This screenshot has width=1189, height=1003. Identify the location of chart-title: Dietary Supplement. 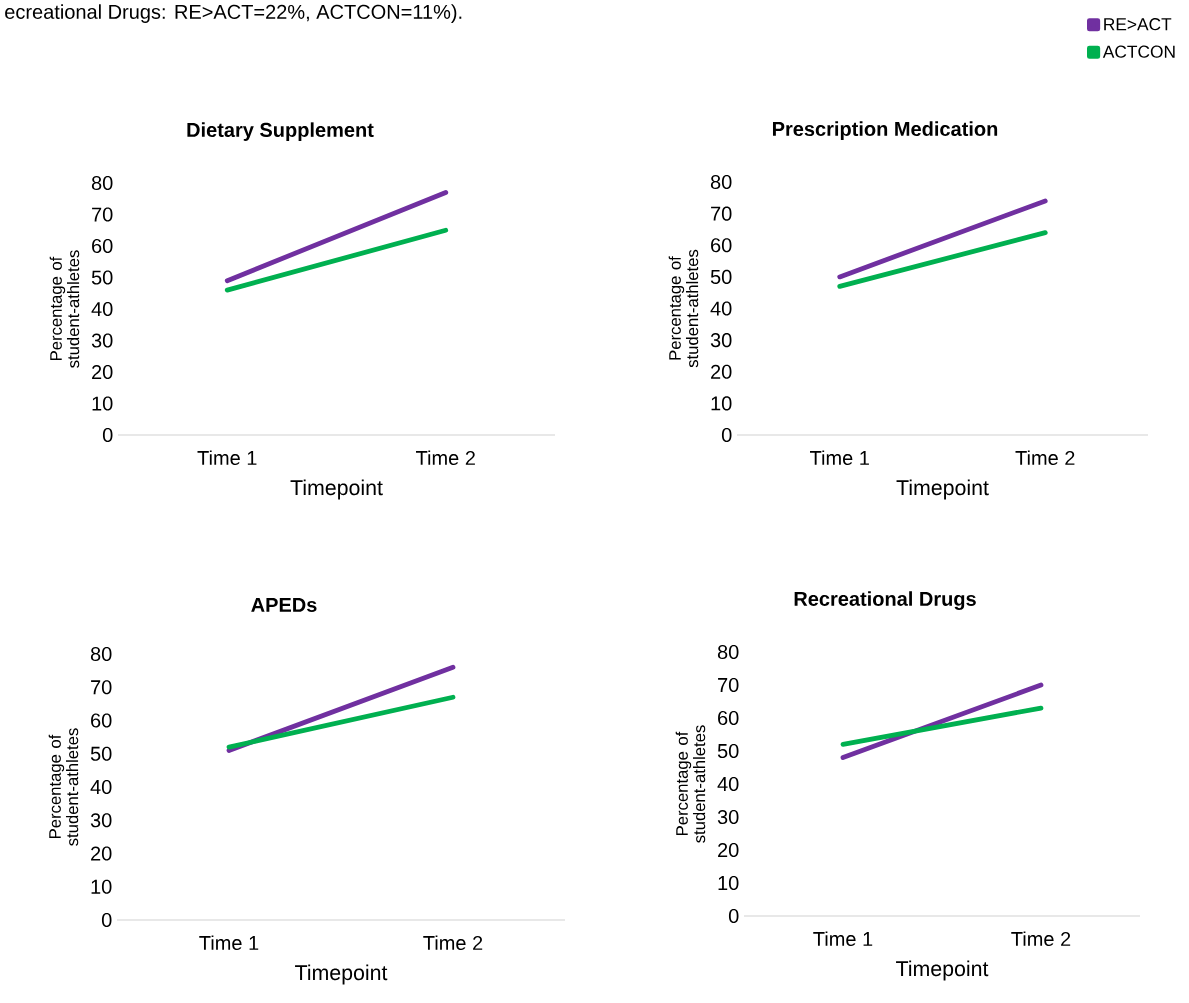
(280, 131).